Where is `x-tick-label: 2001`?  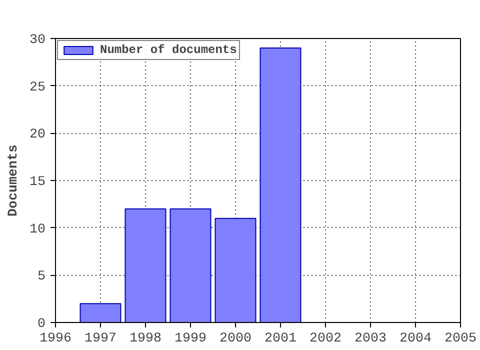
x-tick-label: 2001 is located at coordinates (280, 339).